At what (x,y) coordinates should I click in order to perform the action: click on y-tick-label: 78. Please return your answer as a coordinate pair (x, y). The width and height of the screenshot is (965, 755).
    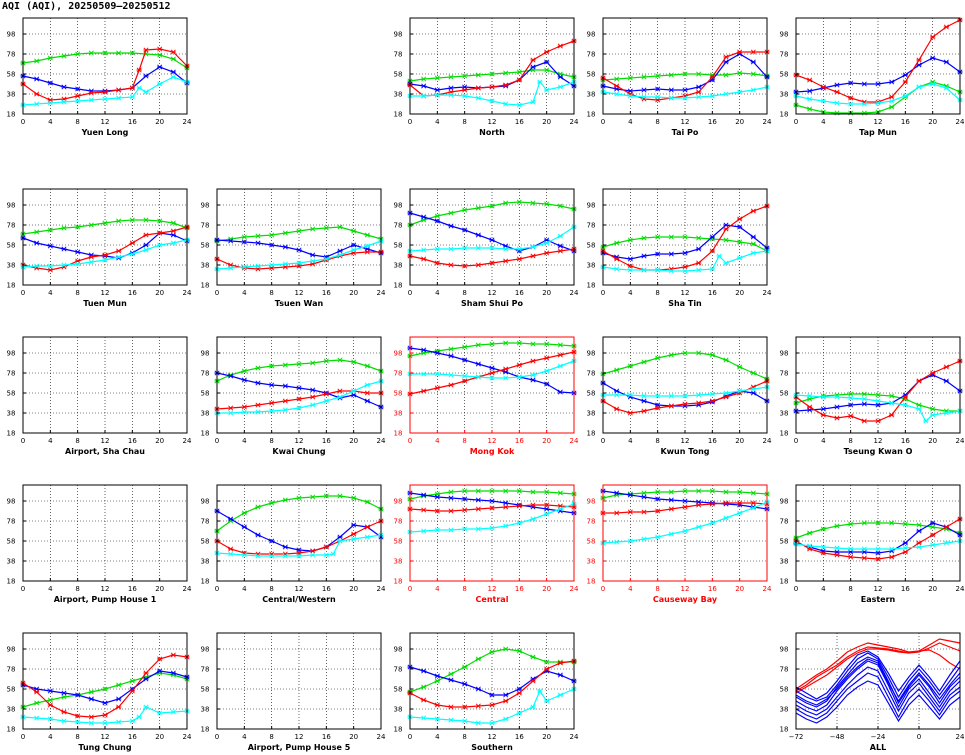
    Looking at the image, I should click on (398, 670).